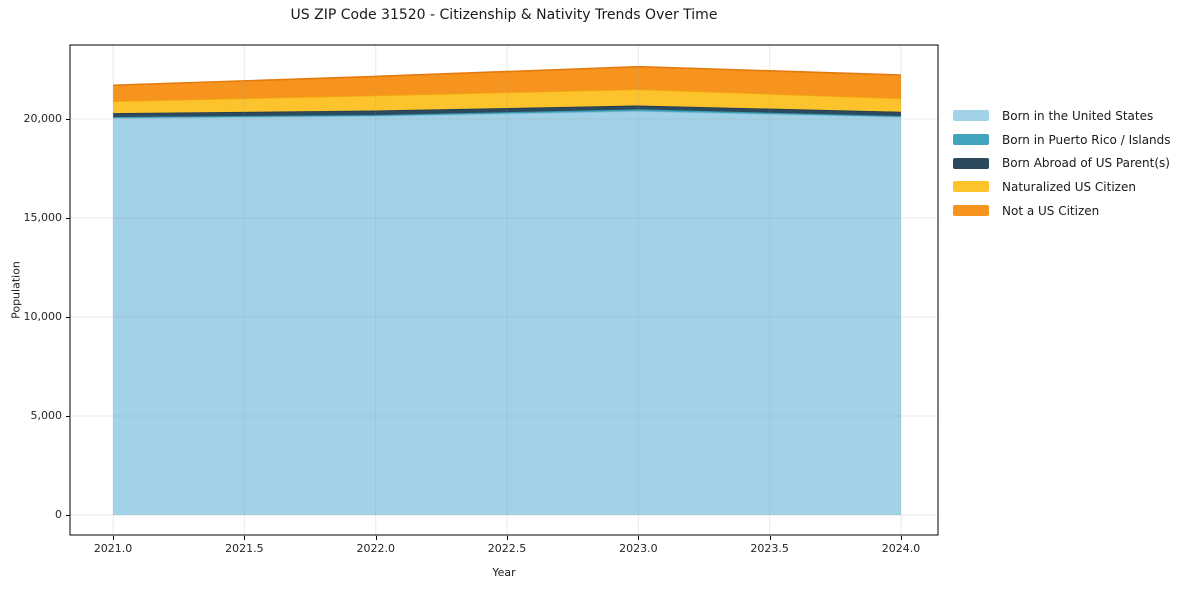 The height and width of the screenshot is (590, 1189). Describe the element at coordinates (58, 514) in the screenshot. I see `y-tick-label: 0` at that location.